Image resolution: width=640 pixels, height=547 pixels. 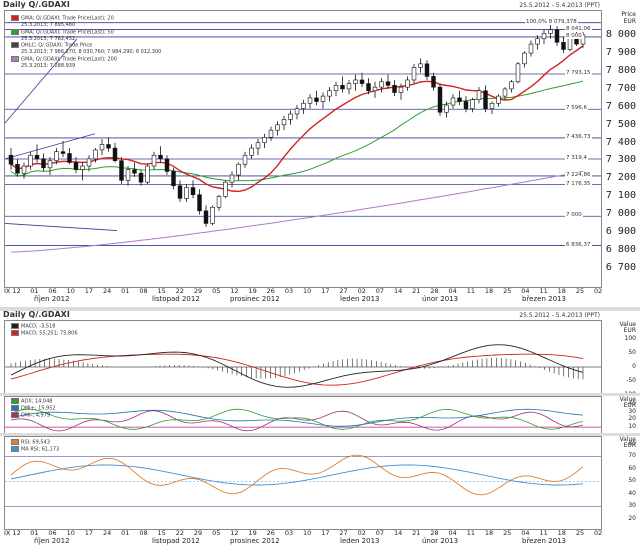 What do you see at coordinates (176, 299) in the screenshot?
I see `x-month-label: listopad 2012` at bounding box center [176, 299].